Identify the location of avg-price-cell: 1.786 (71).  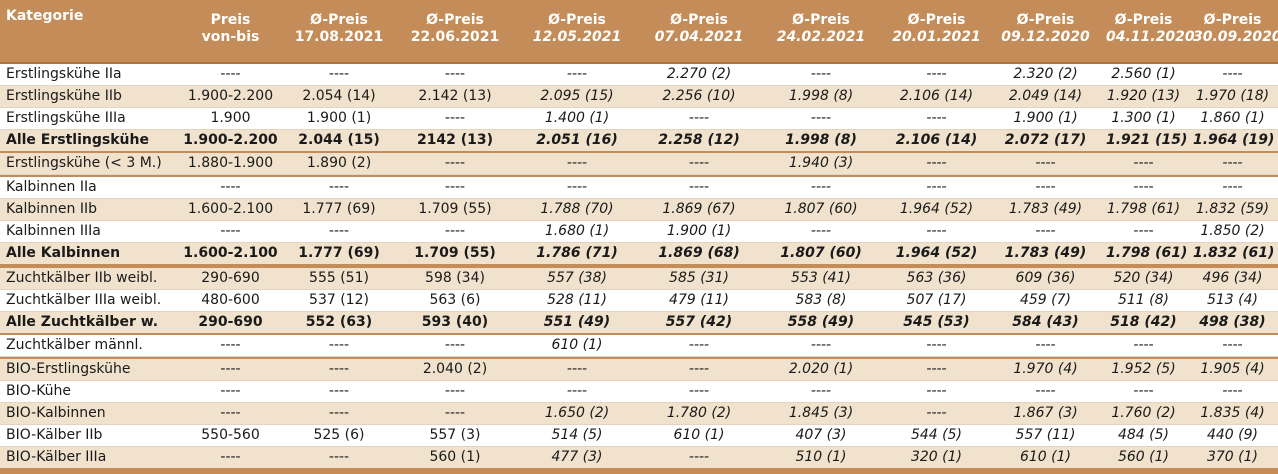
(577, 254).